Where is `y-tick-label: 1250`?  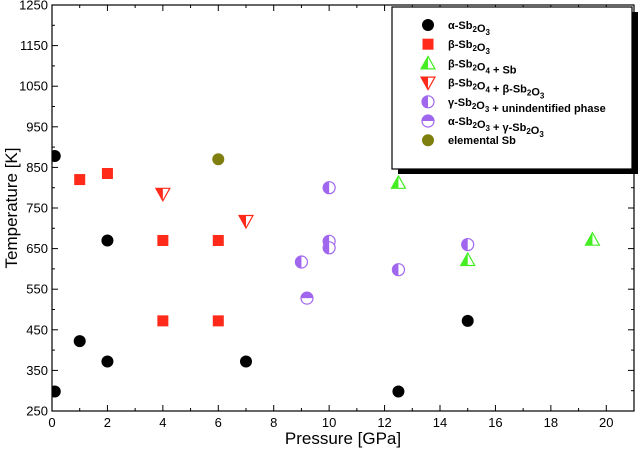 y-tick-label: 1250 is located at coordinates (33, 6).